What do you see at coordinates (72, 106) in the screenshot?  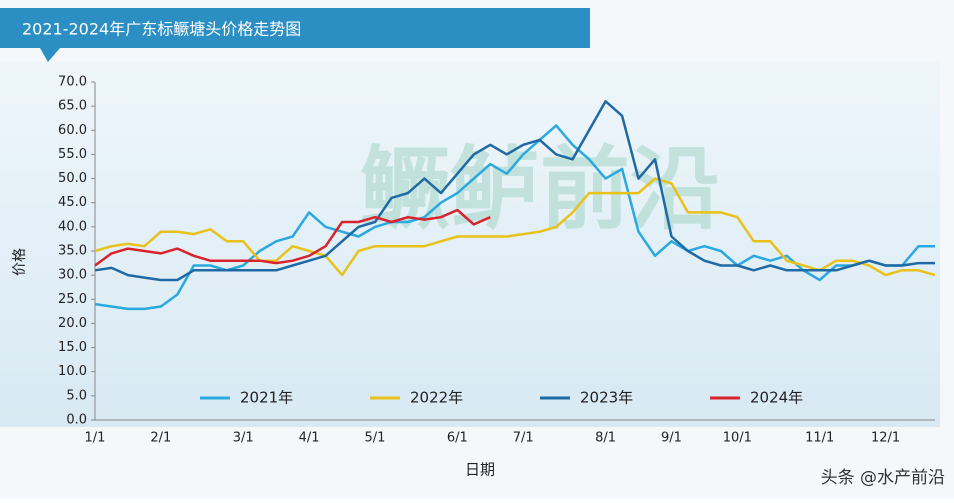 I see `y-tick-label: 65.0` at bounding box center [72, 106].